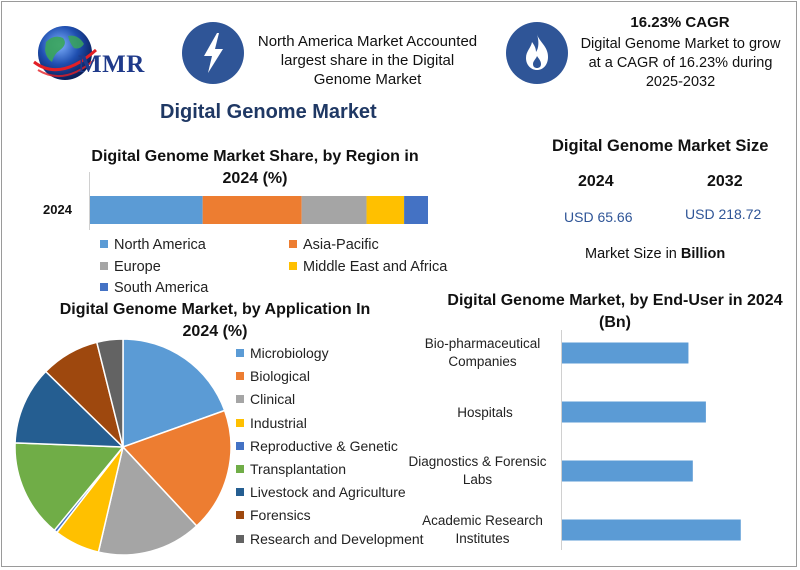  What do you see at coordinates (111, 64) in the screenshot?
I see `logo-text: MMR` at bounding box center [111, 64].